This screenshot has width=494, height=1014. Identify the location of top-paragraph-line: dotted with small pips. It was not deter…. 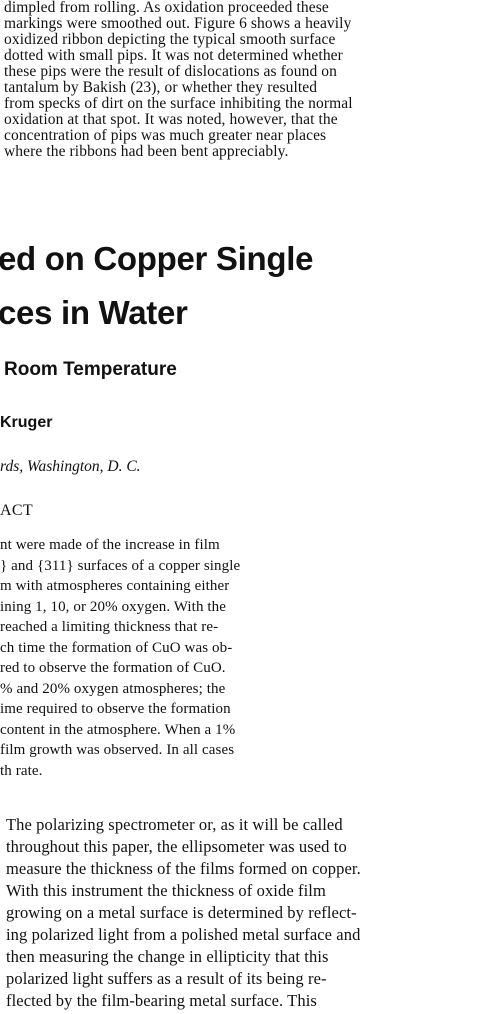
(173, 56).